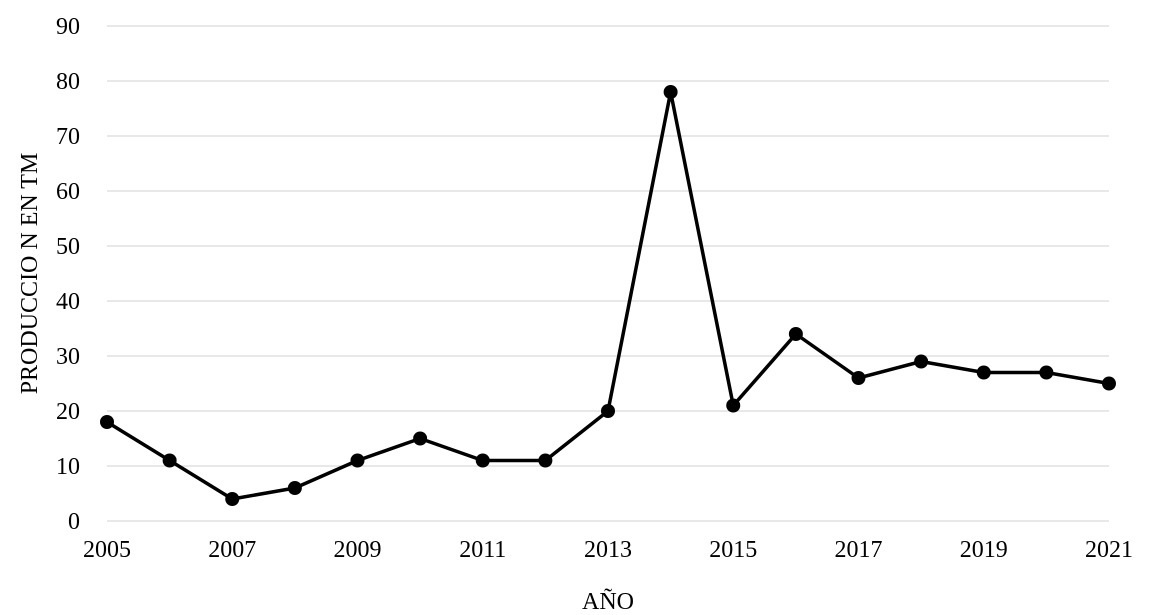 The image size is (1159, 615). Describe the element at coordinates (68, 27) in the screenshot. I see `y-tick-label: 90` at that location.